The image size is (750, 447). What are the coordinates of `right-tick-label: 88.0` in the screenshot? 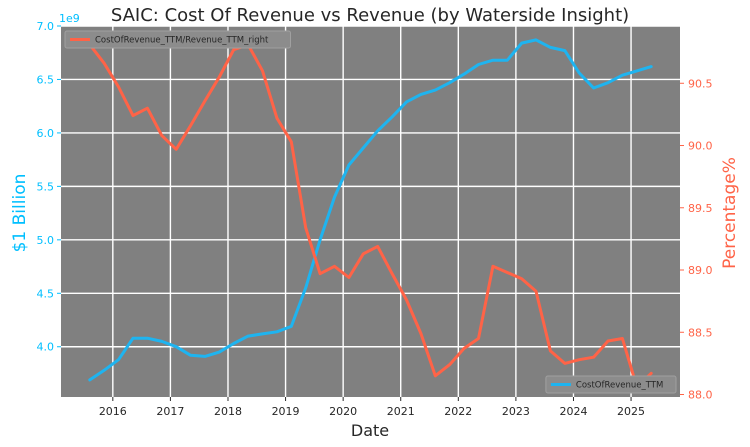 It's located at (700, 395).